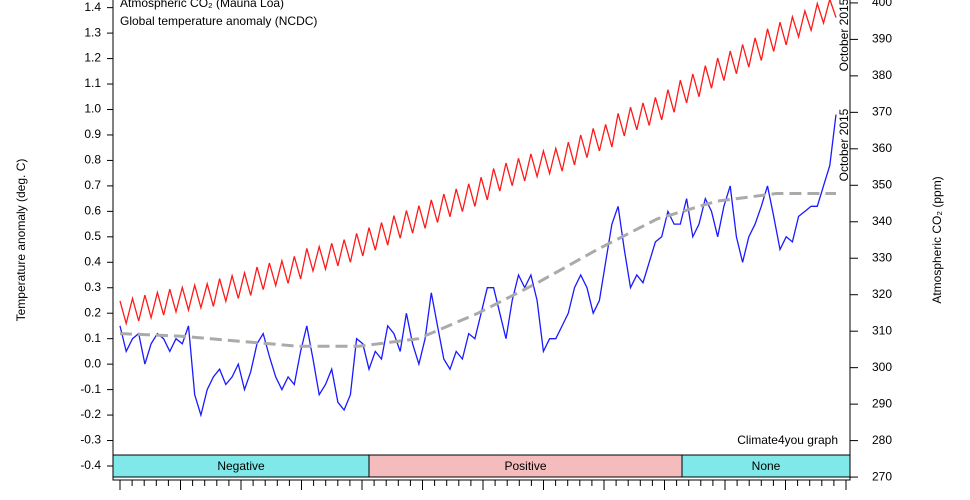 This screenshot has height=500, width=970. I want to click on y-tick-label: 1.4, so click(92, 7).